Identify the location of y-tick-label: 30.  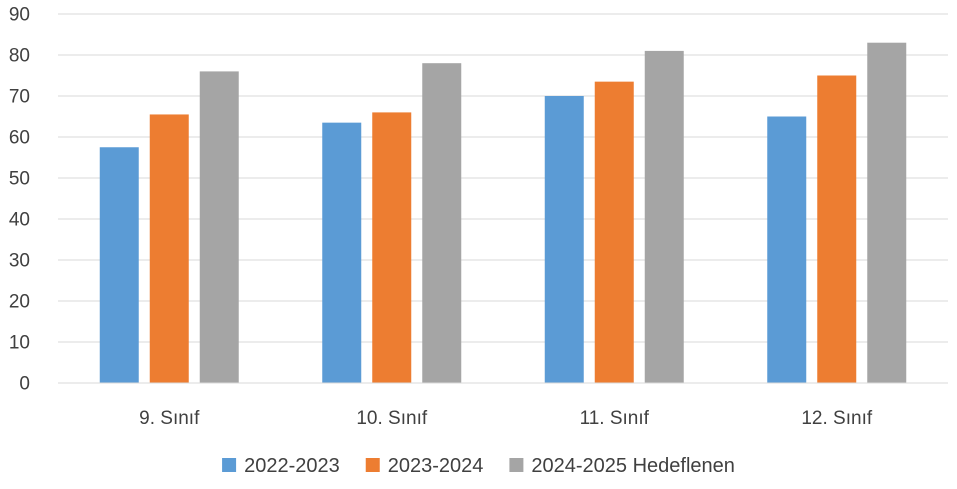
(19, 261).